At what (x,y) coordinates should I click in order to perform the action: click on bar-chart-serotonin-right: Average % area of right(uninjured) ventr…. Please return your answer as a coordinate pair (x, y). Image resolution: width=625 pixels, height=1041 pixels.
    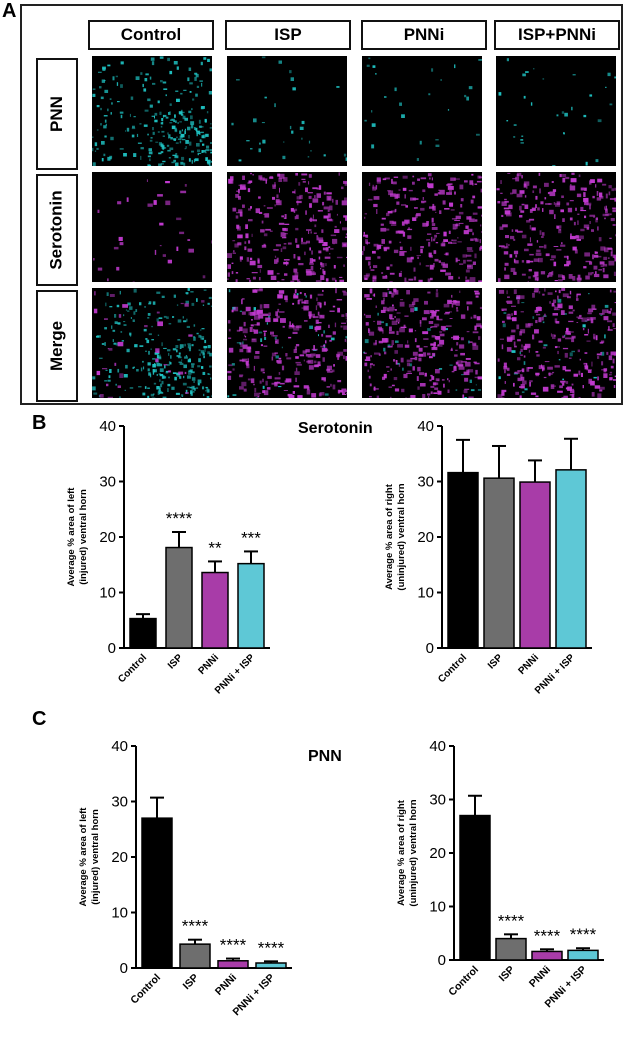
    Looking at the image, I should click on (488, 557).